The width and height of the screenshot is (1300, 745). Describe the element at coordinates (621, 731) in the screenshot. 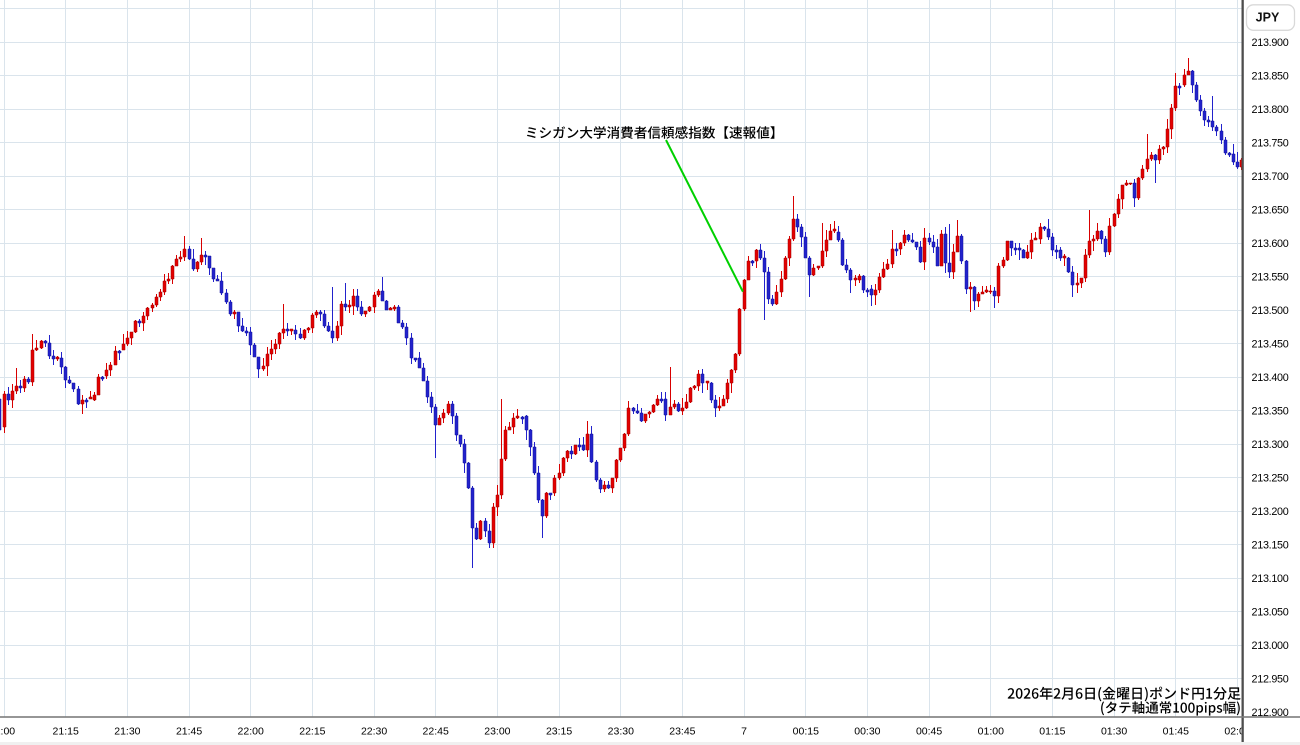

I see `svg-text: 23:30` at that location.